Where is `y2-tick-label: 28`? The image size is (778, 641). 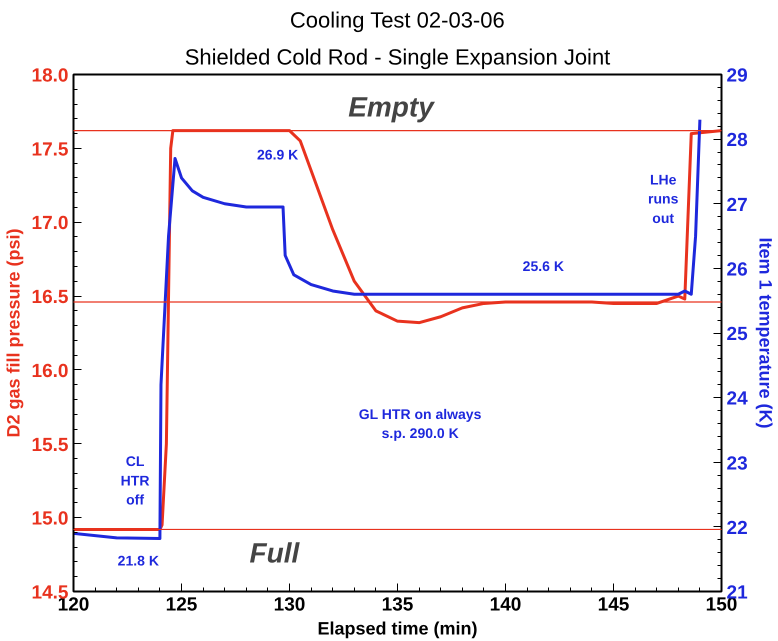 y2-tick-label: 28 is located at coordinates (737, 141).